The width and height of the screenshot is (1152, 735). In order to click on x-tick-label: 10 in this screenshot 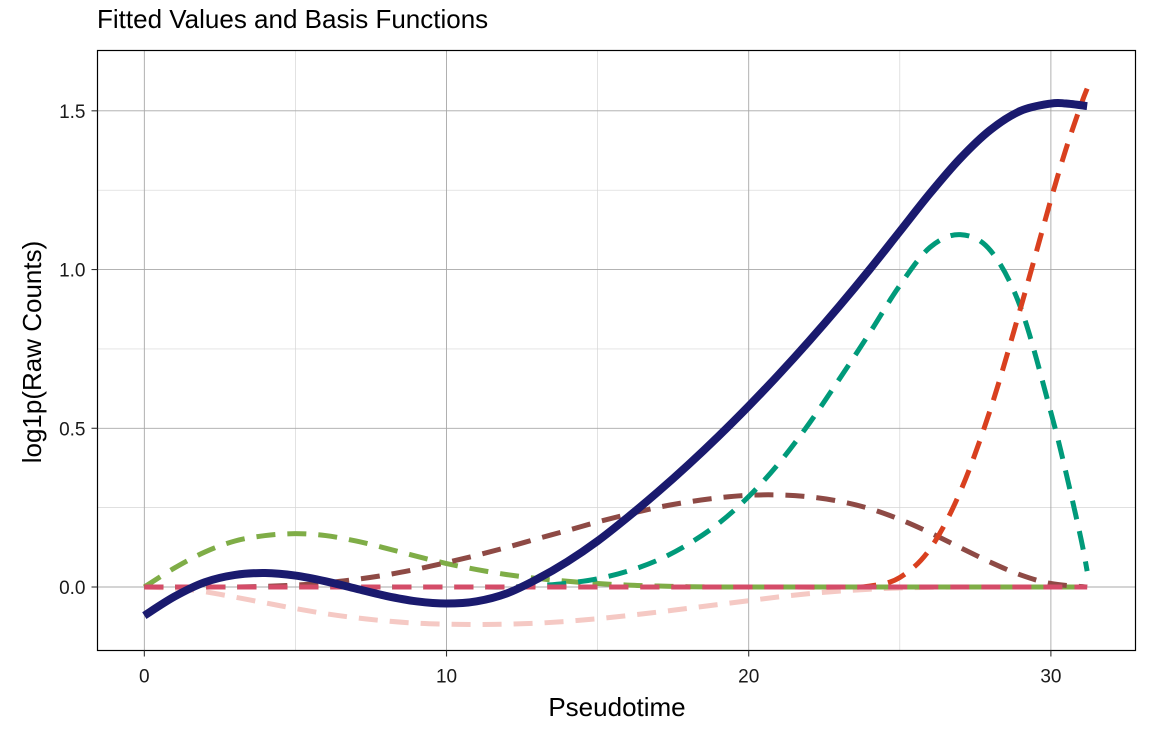, I will do `click(446, 677)`.